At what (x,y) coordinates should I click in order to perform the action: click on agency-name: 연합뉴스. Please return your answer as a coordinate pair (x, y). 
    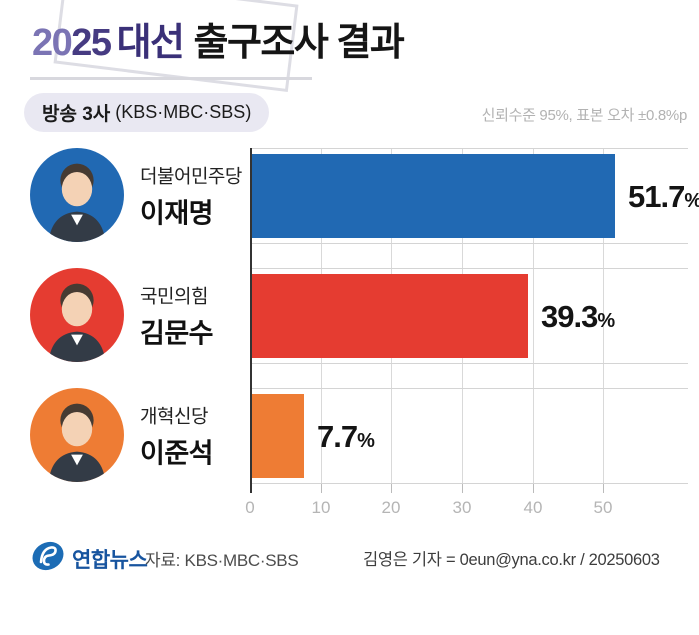
    Looking at the image, I should click on (110, 560).